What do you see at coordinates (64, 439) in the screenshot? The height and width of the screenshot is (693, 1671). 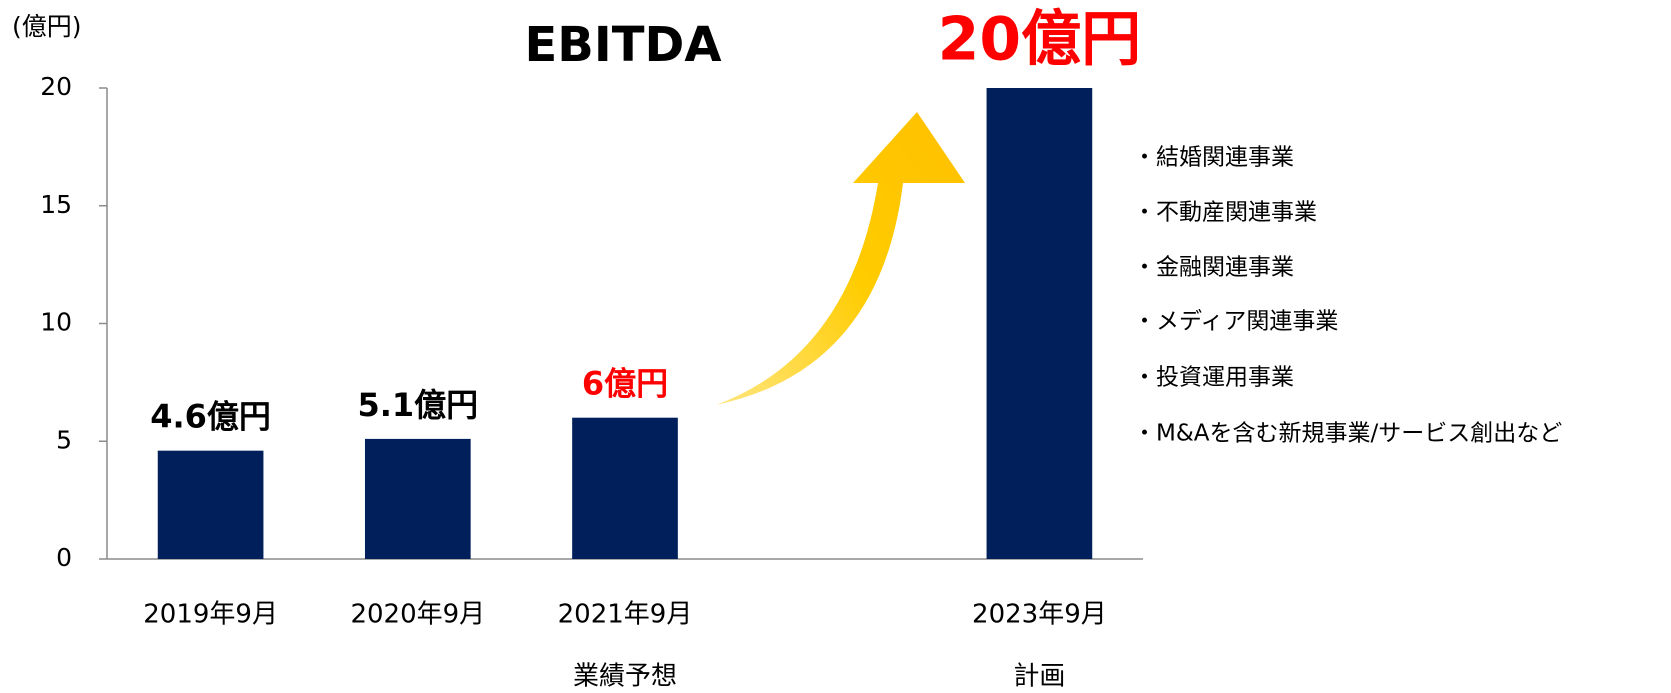 I see `y-tick-label: 5` at bounding box center [64, 439].